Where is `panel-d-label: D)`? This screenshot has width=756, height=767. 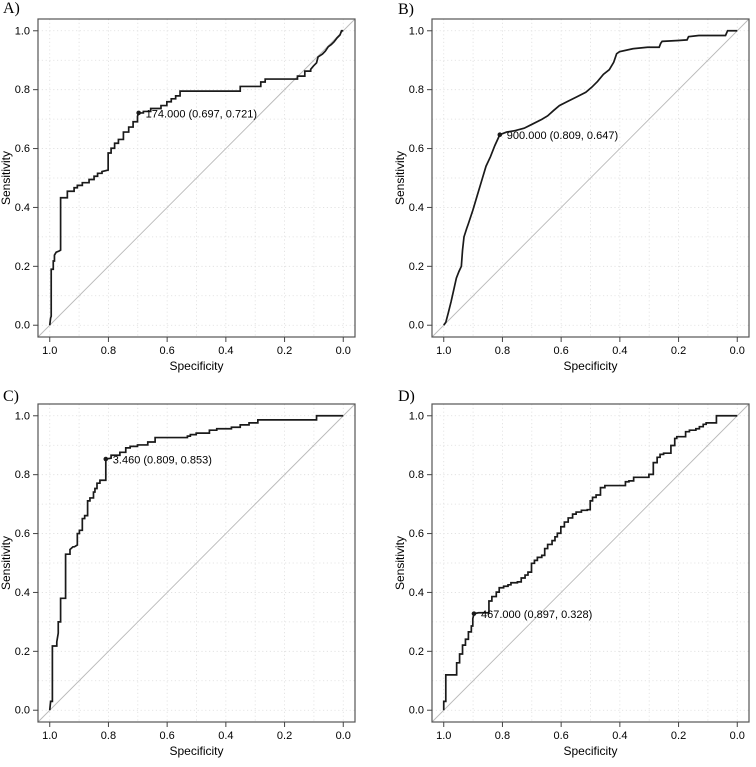
panel-d-label: D) is located at coordinates (406, 396).